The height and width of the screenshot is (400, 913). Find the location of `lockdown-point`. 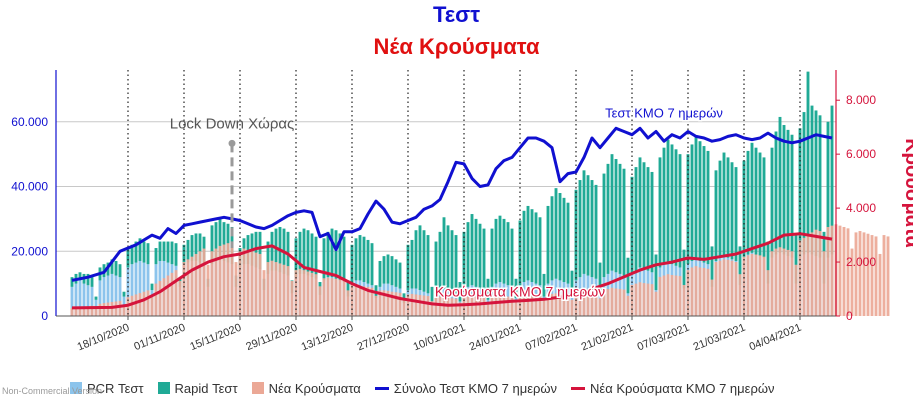

lockdown-point is located at coordinates (232, 143).